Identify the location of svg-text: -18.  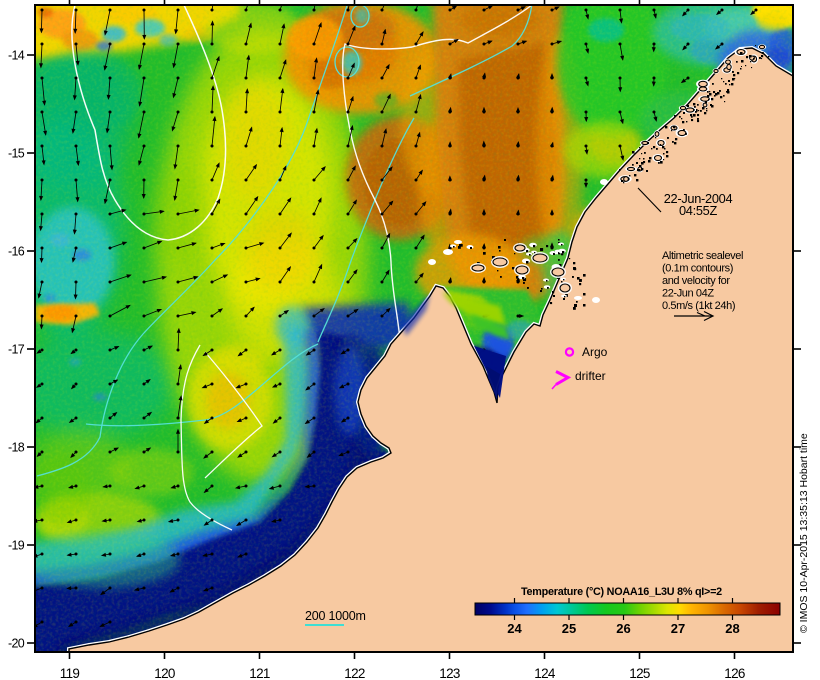
(16, 448).